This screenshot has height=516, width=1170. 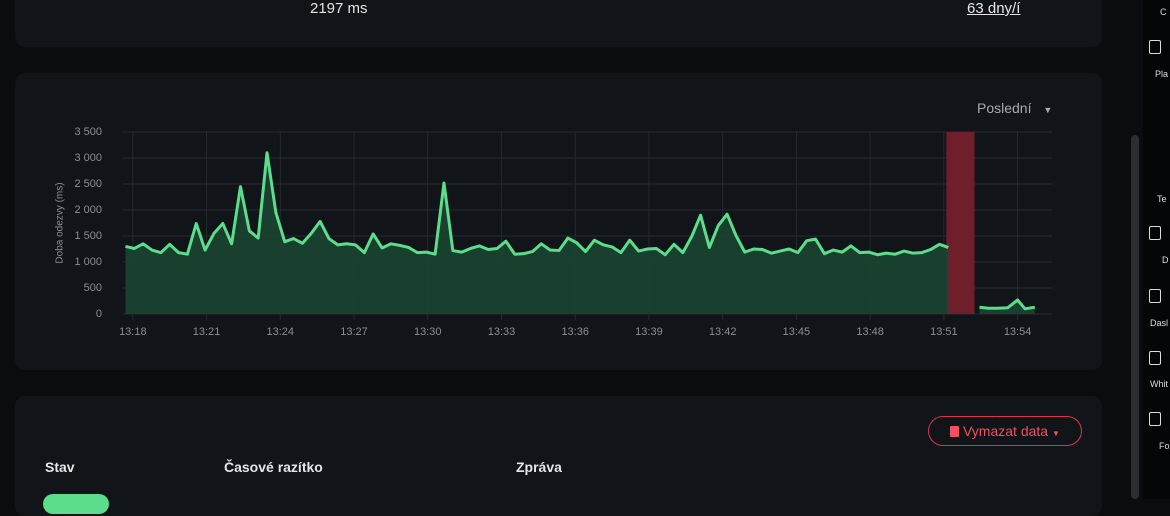 I want to click on y-axis-label: Doba odezvy (ms), so click(x=60, y=222).